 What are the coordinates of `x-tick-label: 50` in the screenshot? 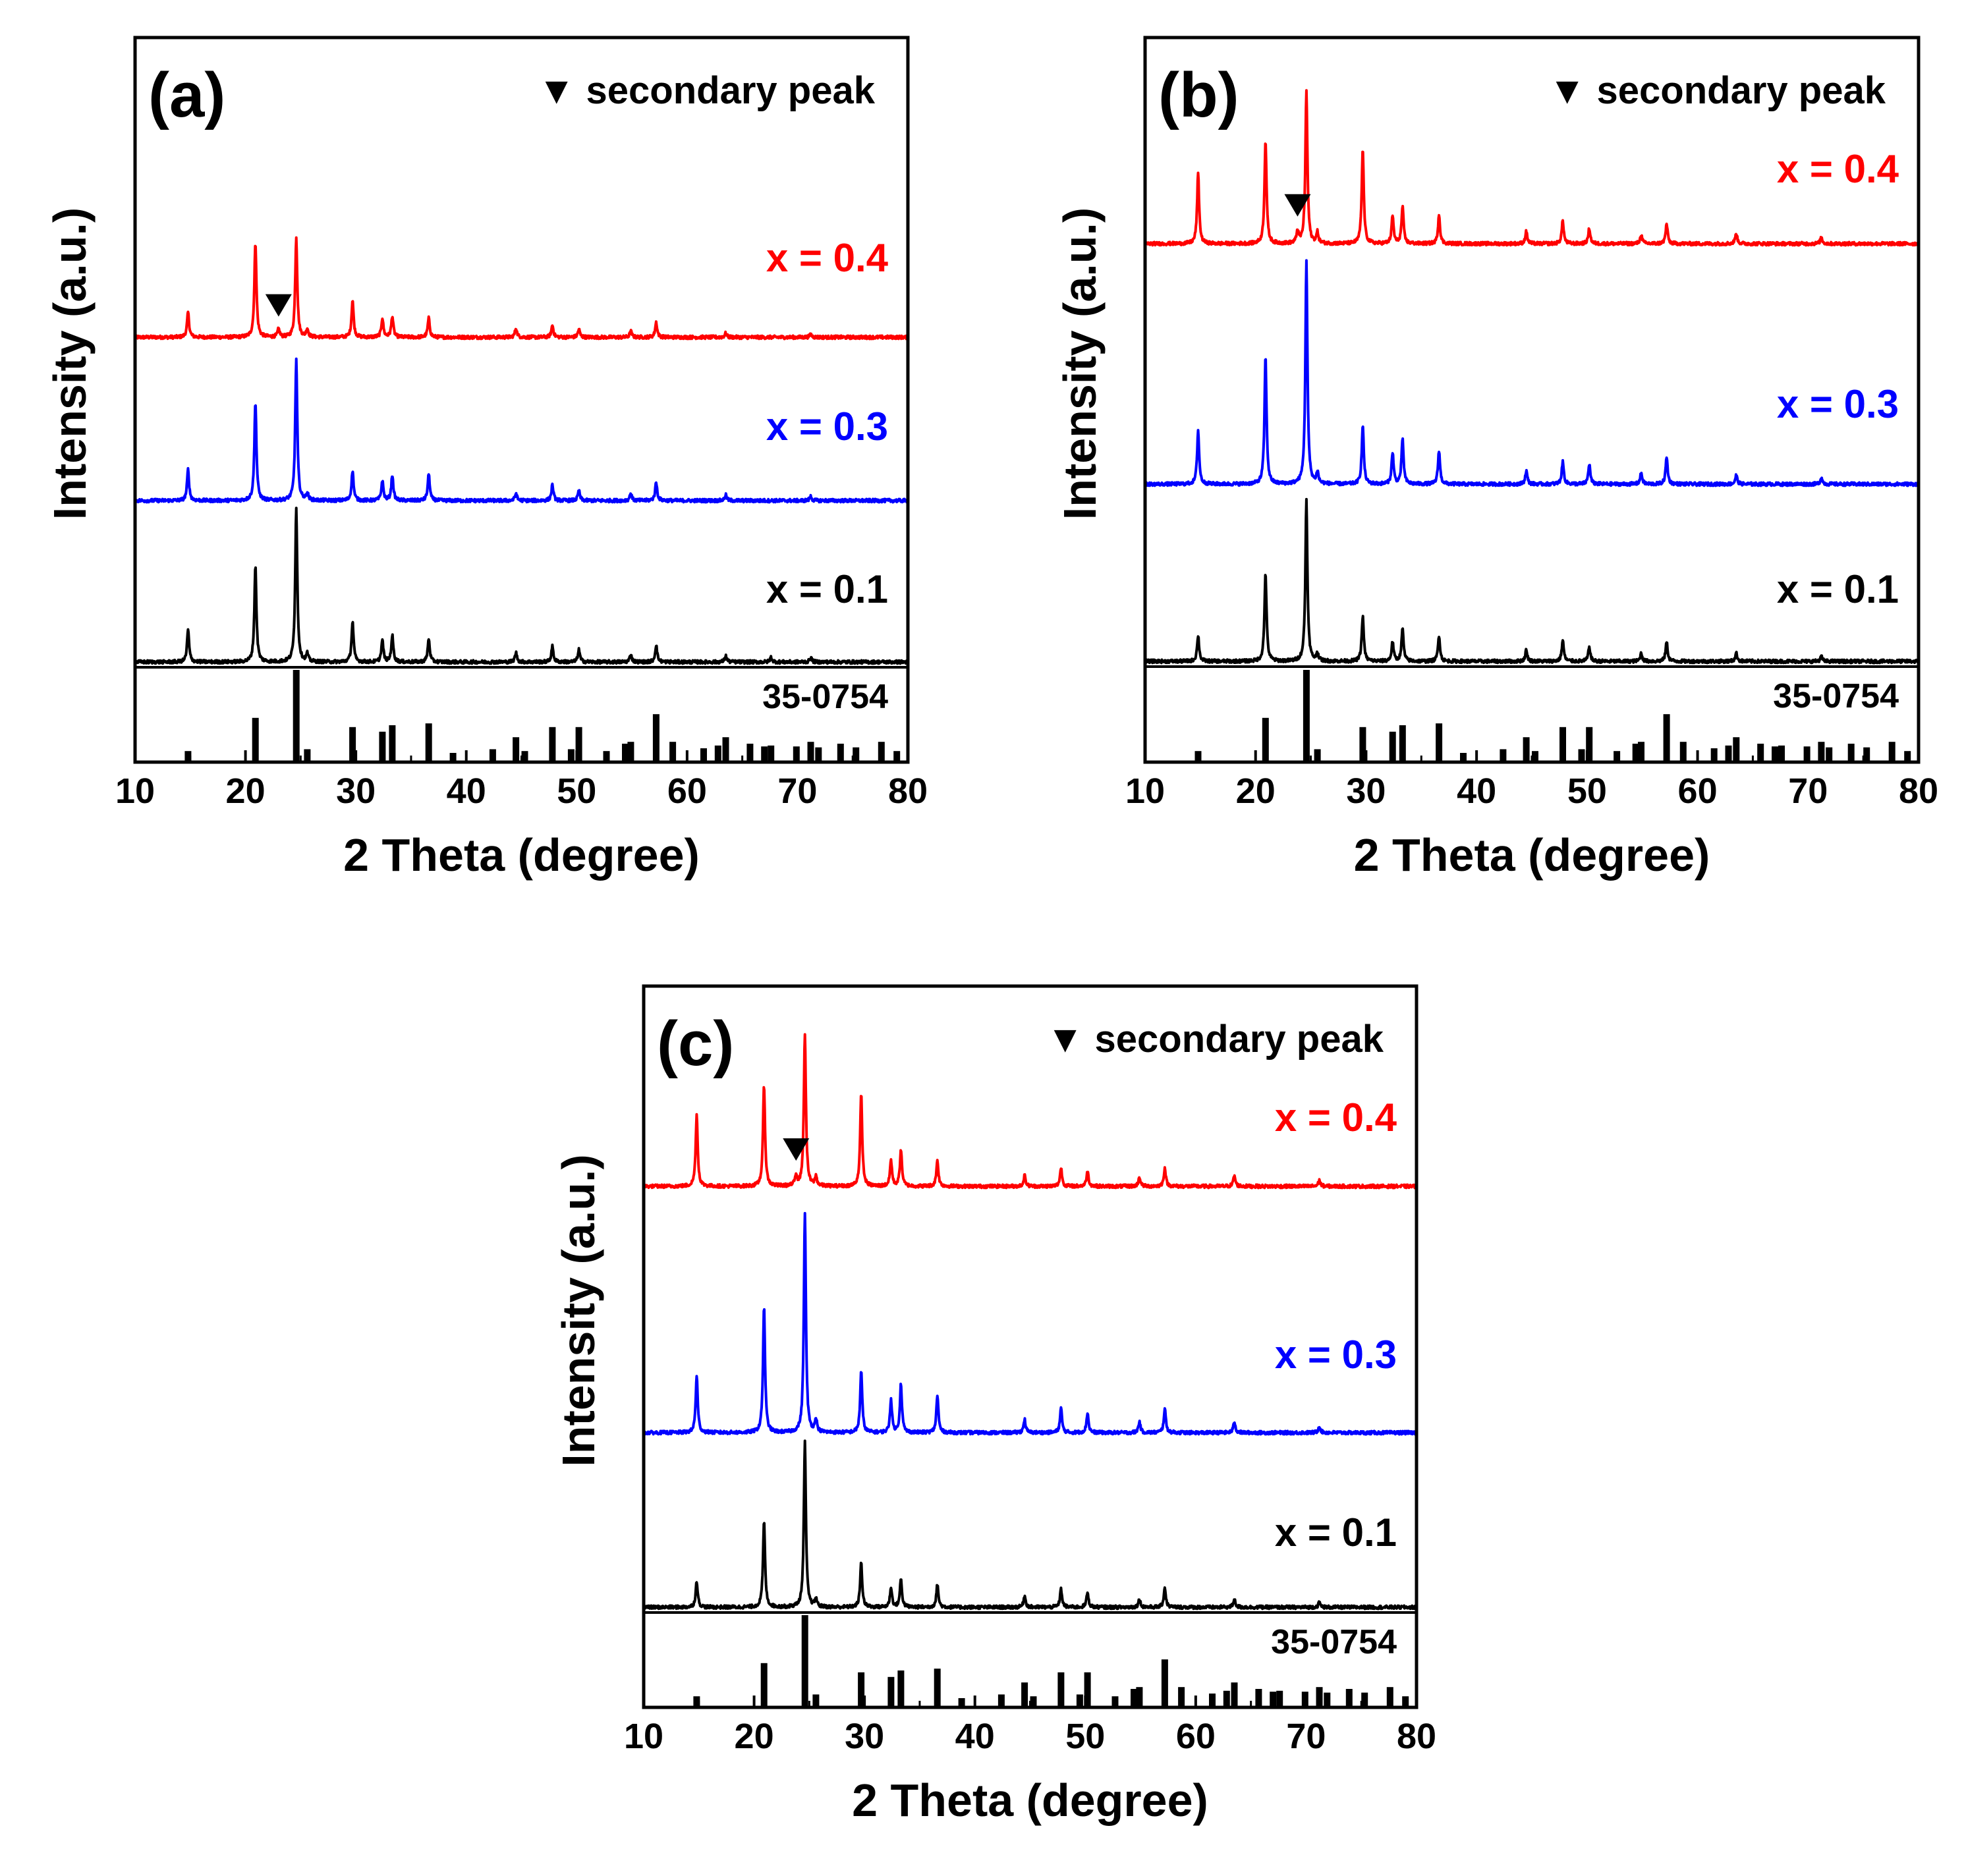 It's located at (1085, 1736).